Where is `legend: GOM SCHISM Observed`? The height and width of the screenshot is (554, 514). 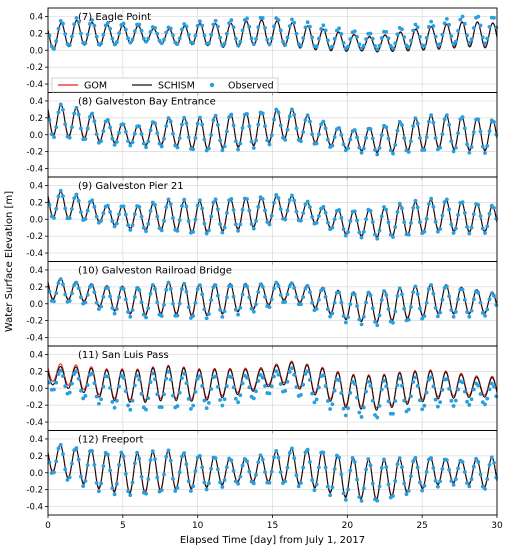 legend: GOM SCHISM Observed is located at coordinates (165, 85).